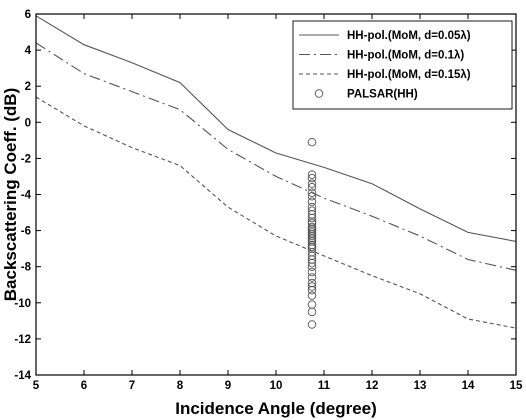 This screenshot has width=526, height=420. Describe the element at coordinates (276, 408) in the screenshot. I see `x-axis-title: Incidence Angle (degree)` at that location.